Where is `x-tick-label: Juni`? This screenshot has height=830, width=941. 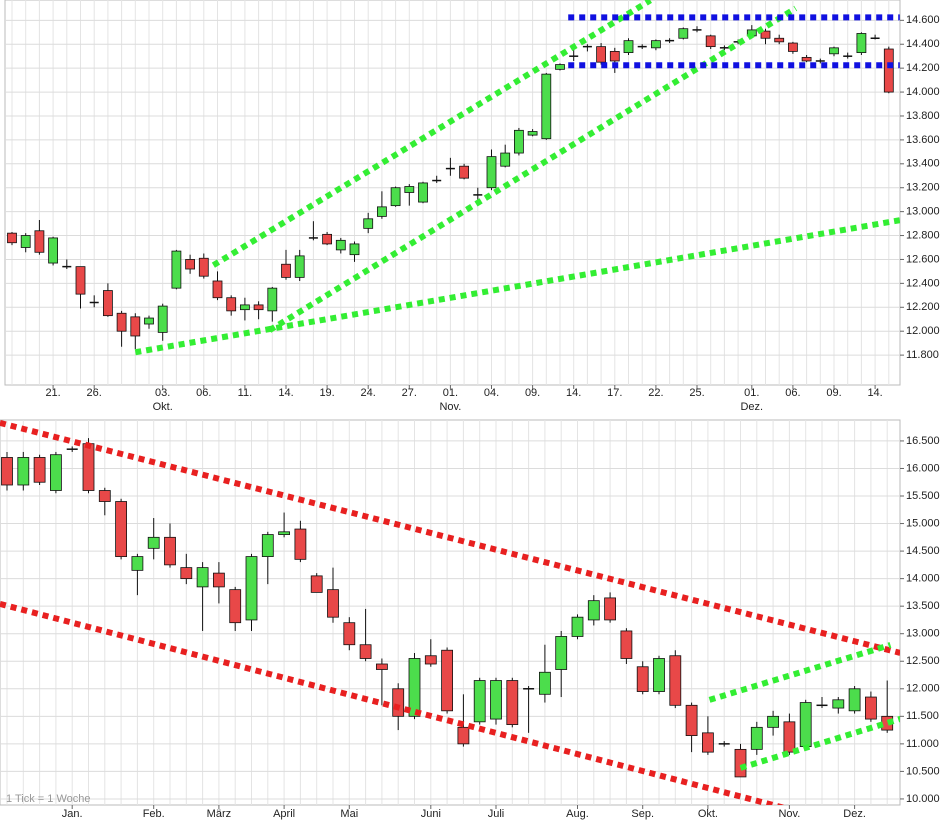
x-tick-label: Juni is located at coordinates (431, 814).